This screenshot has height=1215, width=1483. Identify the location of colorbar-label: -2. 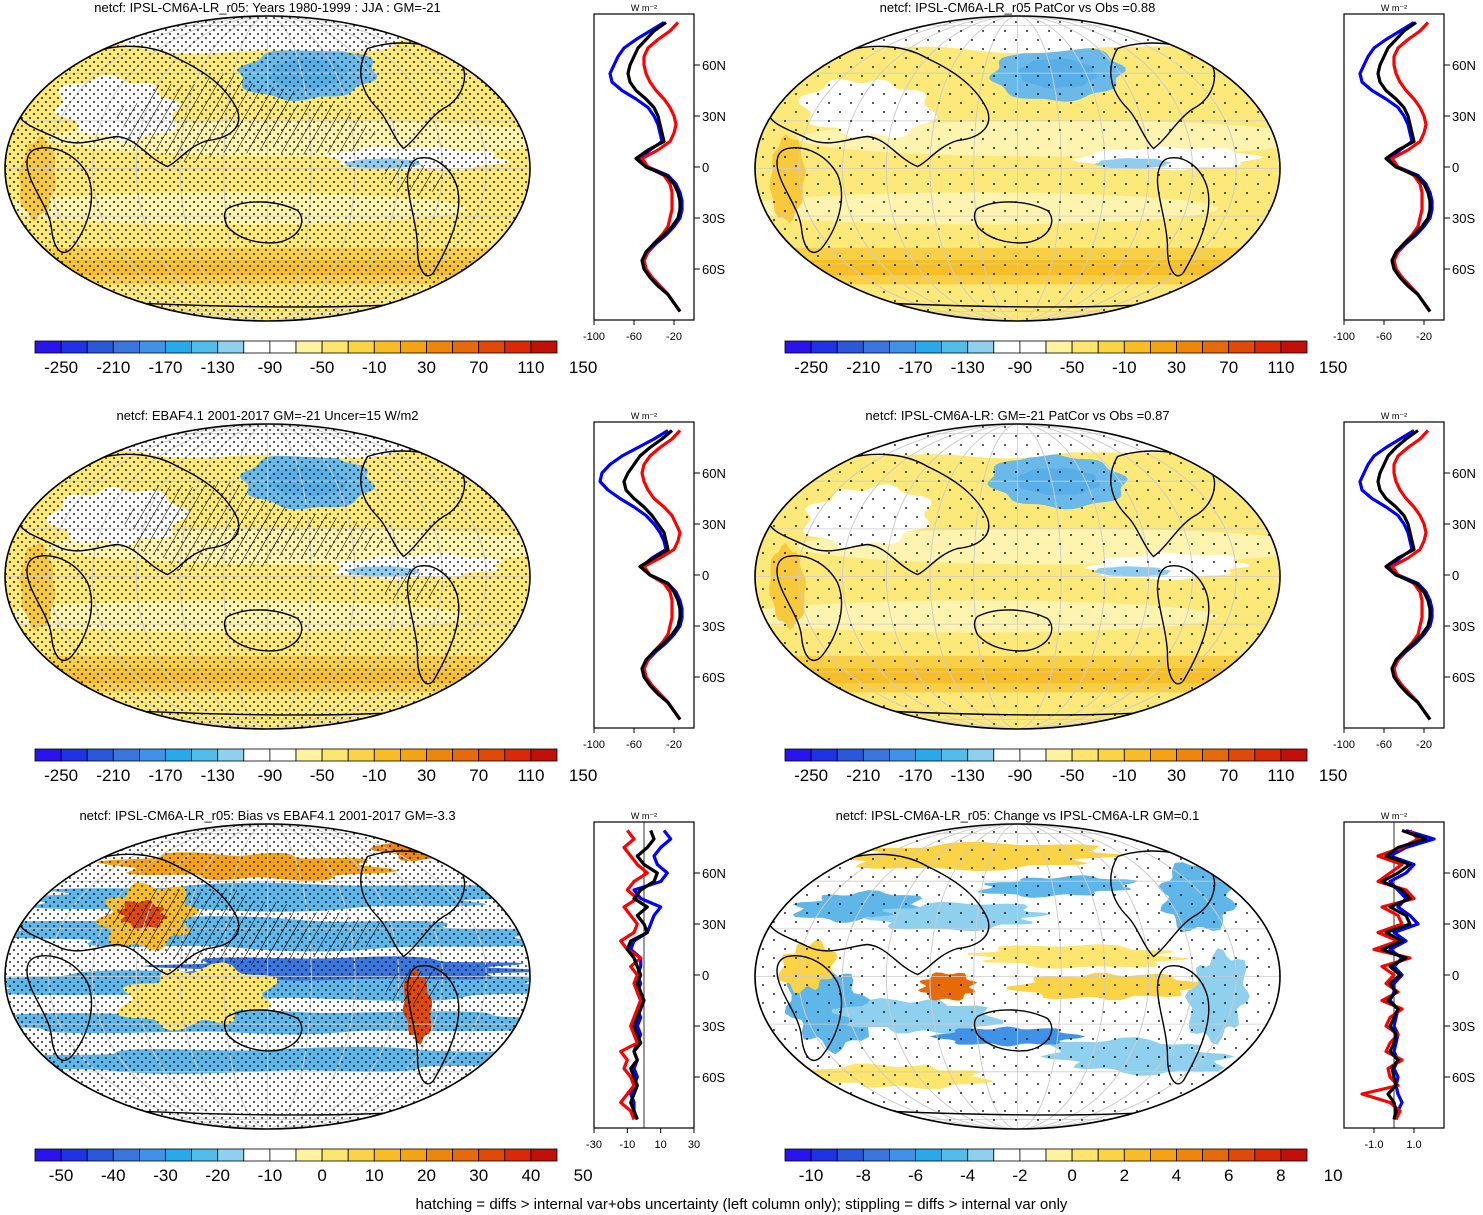
(1019, 1175).